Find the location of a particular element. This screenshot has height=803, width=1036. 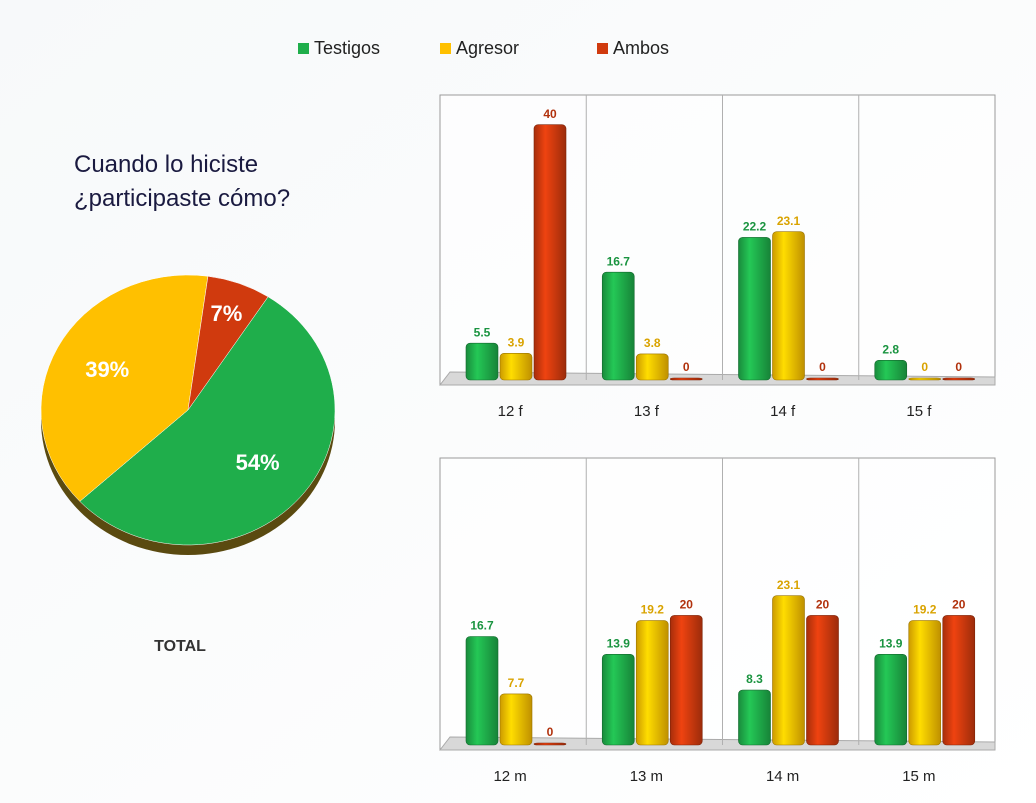

bar-value-label: 8.3 is located at coordinates (754, 679).